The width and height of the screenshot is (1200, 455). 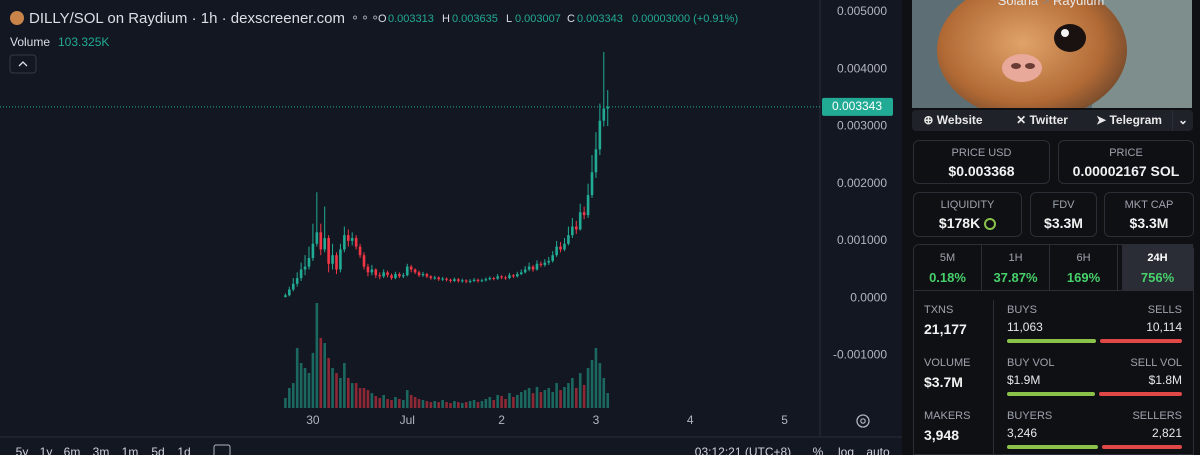 I want to click on scale-option: %, so click(x=818, y=450).